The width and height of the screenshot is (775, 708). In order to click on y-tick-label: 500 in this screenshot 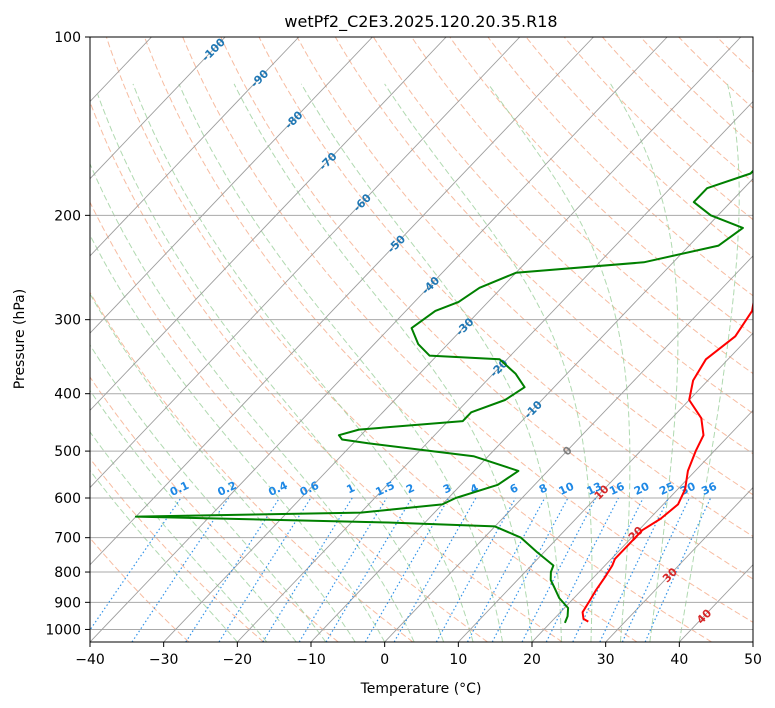, I will do `click(67, 452)`.